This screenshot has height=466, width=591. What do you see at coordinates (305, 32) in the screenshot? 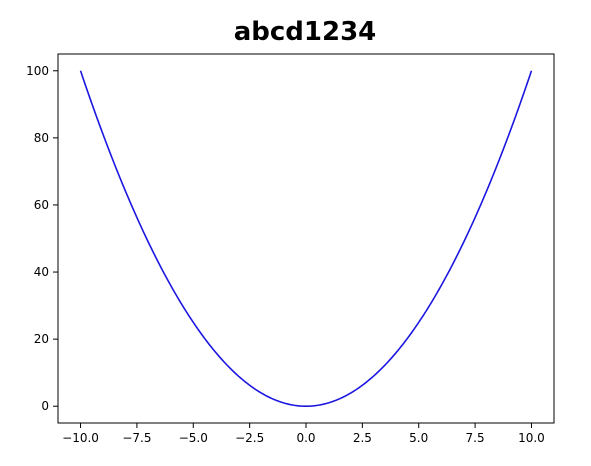
I see `chart-title: abcd1234` at bounding box center [305, 32].